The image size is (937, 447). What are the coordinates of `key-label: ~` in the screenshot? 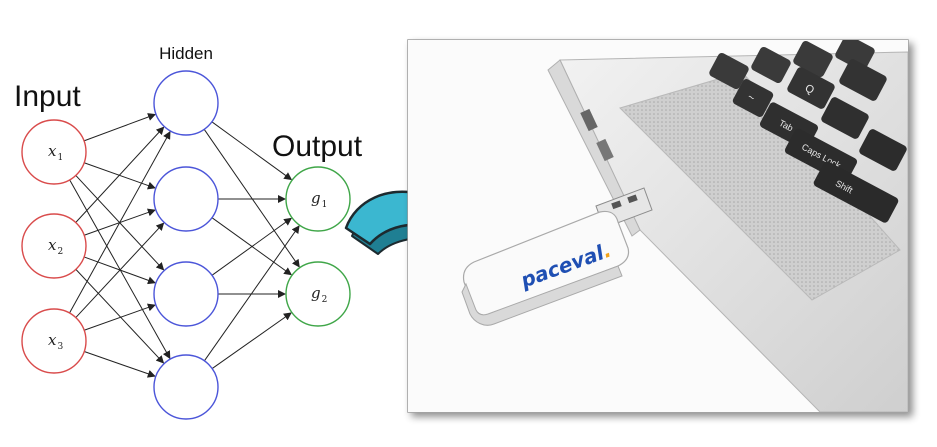 It's located at (750, 98).